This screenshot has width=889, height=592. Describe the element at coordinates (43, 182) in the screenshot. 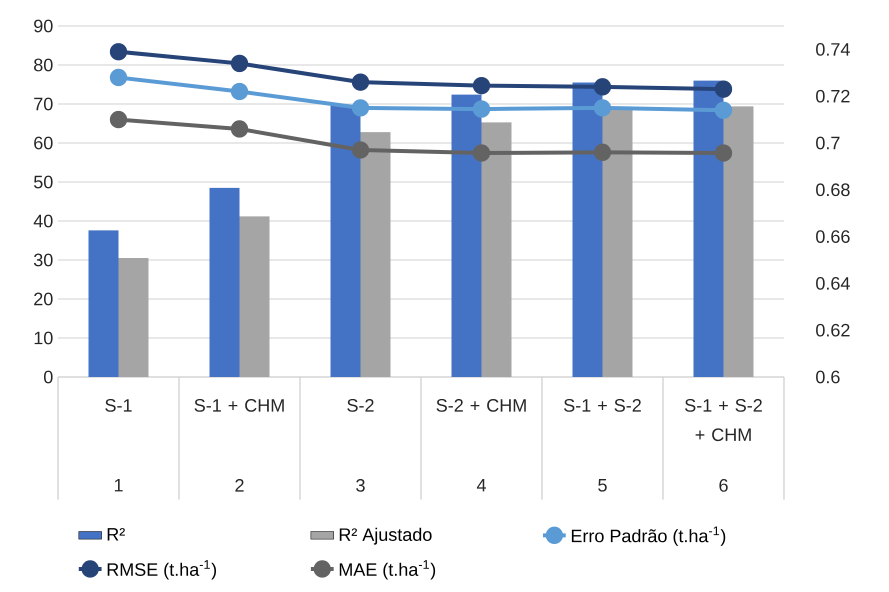

I see `y-tick-label: 50` at that location.